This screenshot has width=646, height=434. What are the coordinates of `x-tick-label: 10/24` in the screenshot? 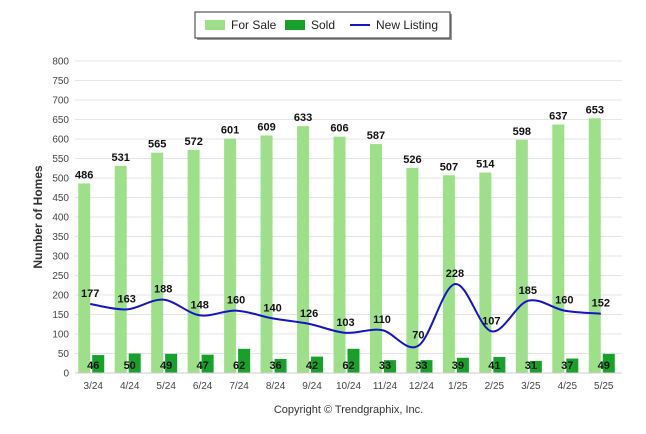 It's located at (348, 386).